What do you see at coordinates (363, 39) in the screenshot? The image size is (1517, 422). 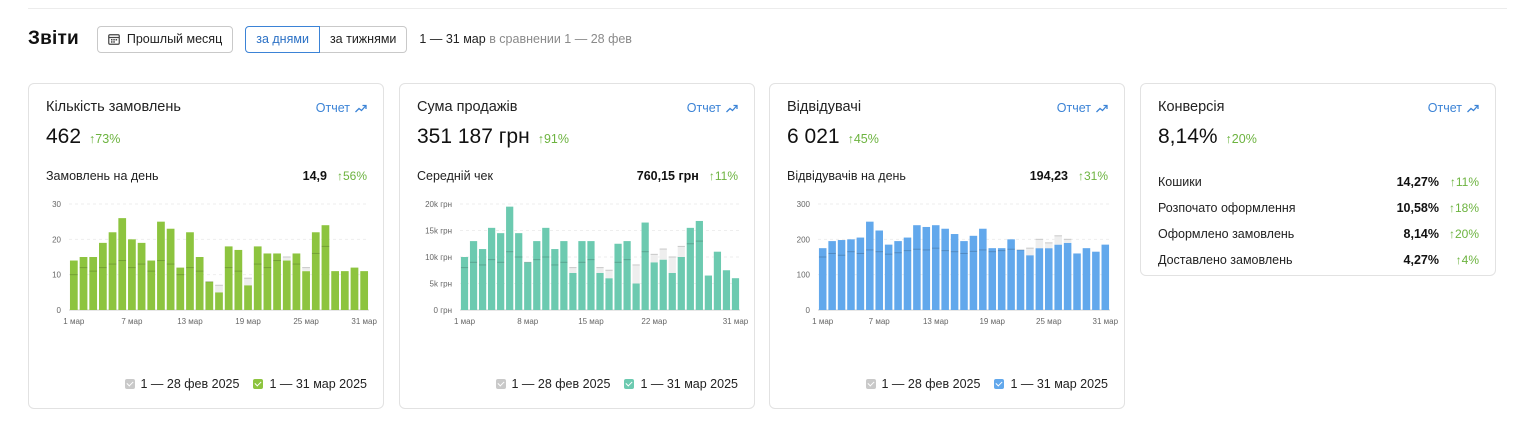 I see `view-by-week-button: за тижнями` at bounding box center [363, 39].